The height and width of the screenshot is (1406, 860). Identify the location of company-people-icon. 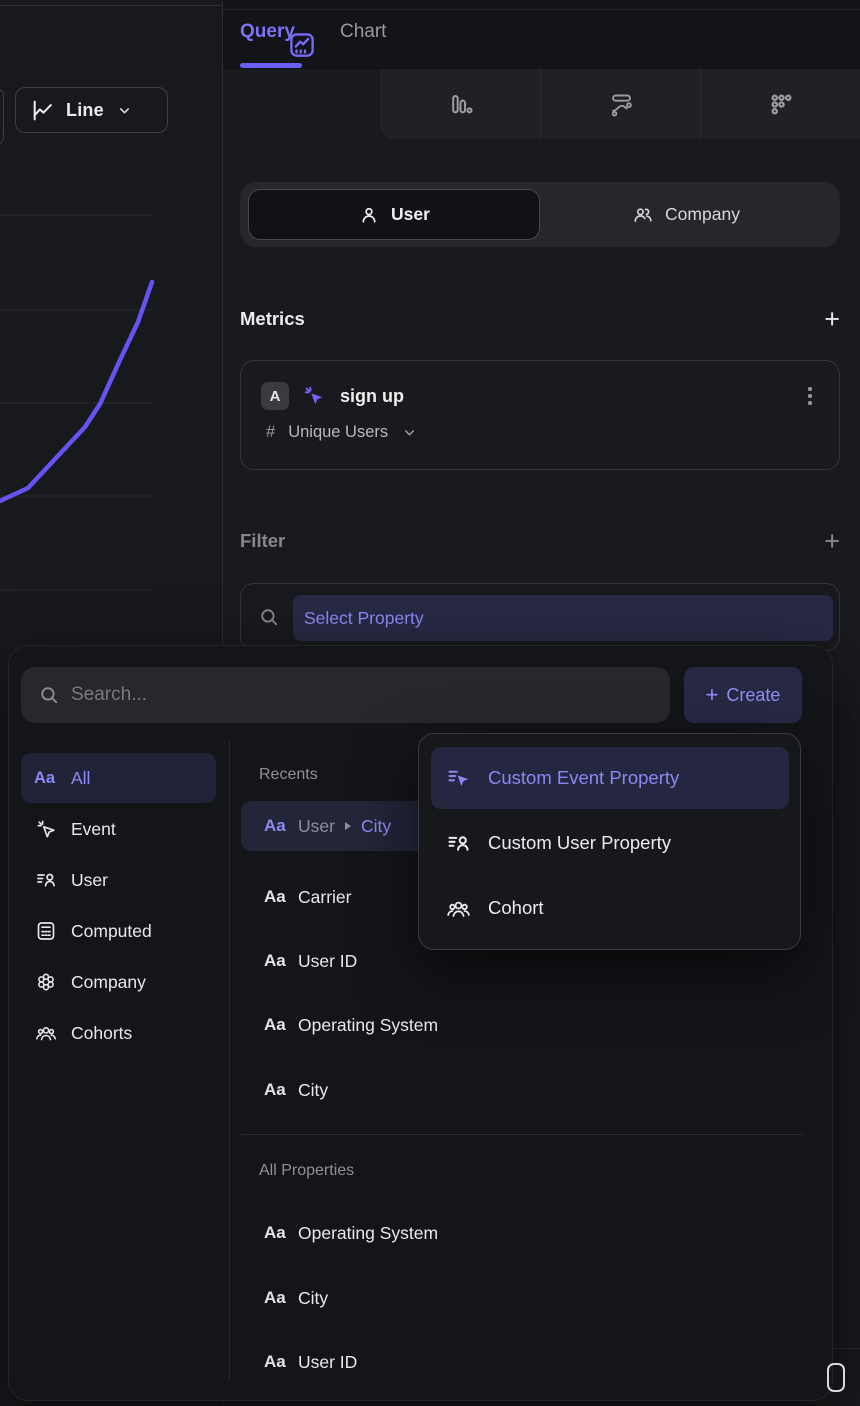
(643, 214).